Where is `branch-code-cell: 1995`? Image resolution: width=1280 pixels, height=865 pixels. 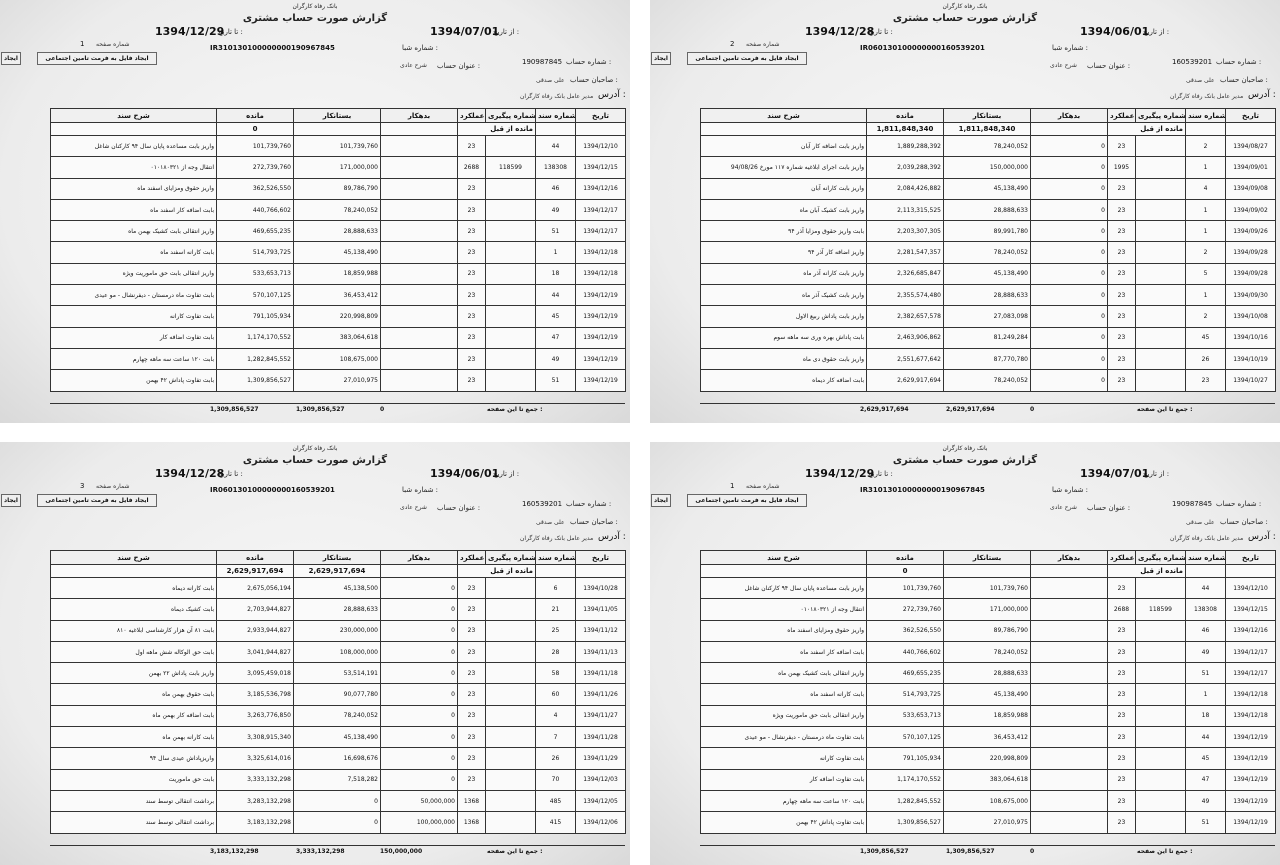 branch-code-cell: 1995 is located at coordinates (1121, 167).